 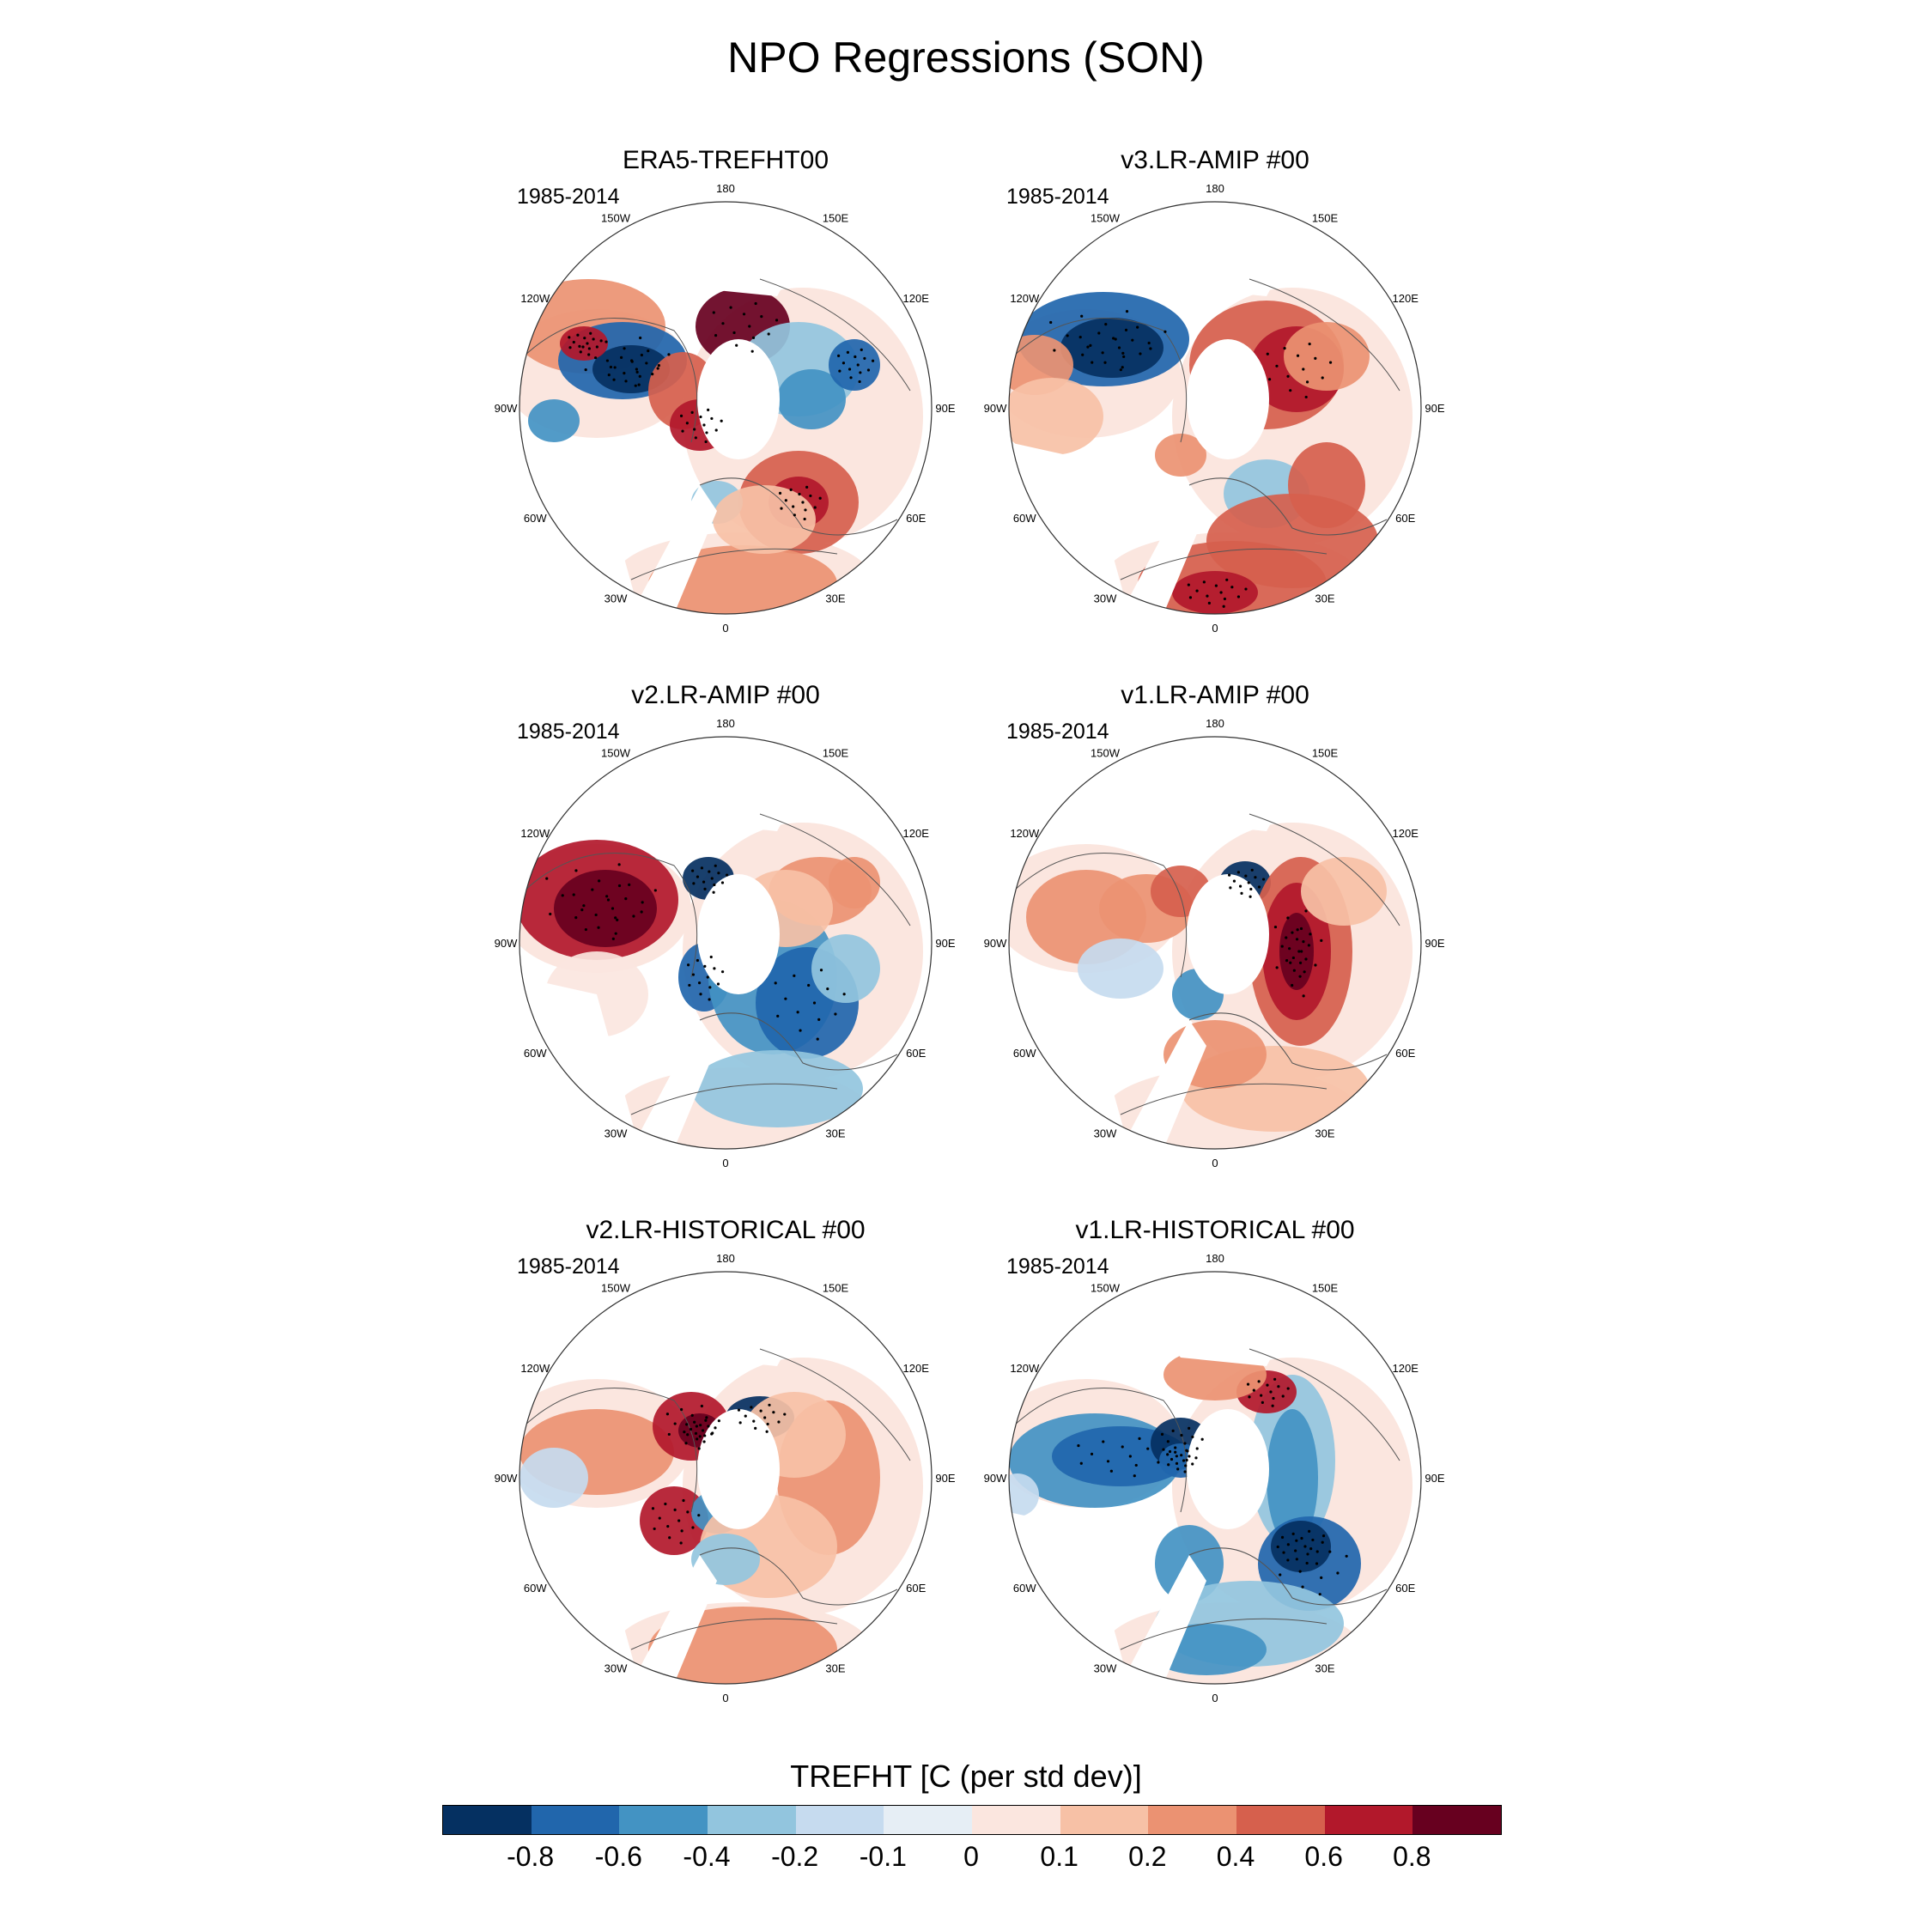 I want to click on polar-map: 180 150W 150E 120W 120E 90W 90E 60W 60E 30W 30E 0, so click(x=726, y=943).